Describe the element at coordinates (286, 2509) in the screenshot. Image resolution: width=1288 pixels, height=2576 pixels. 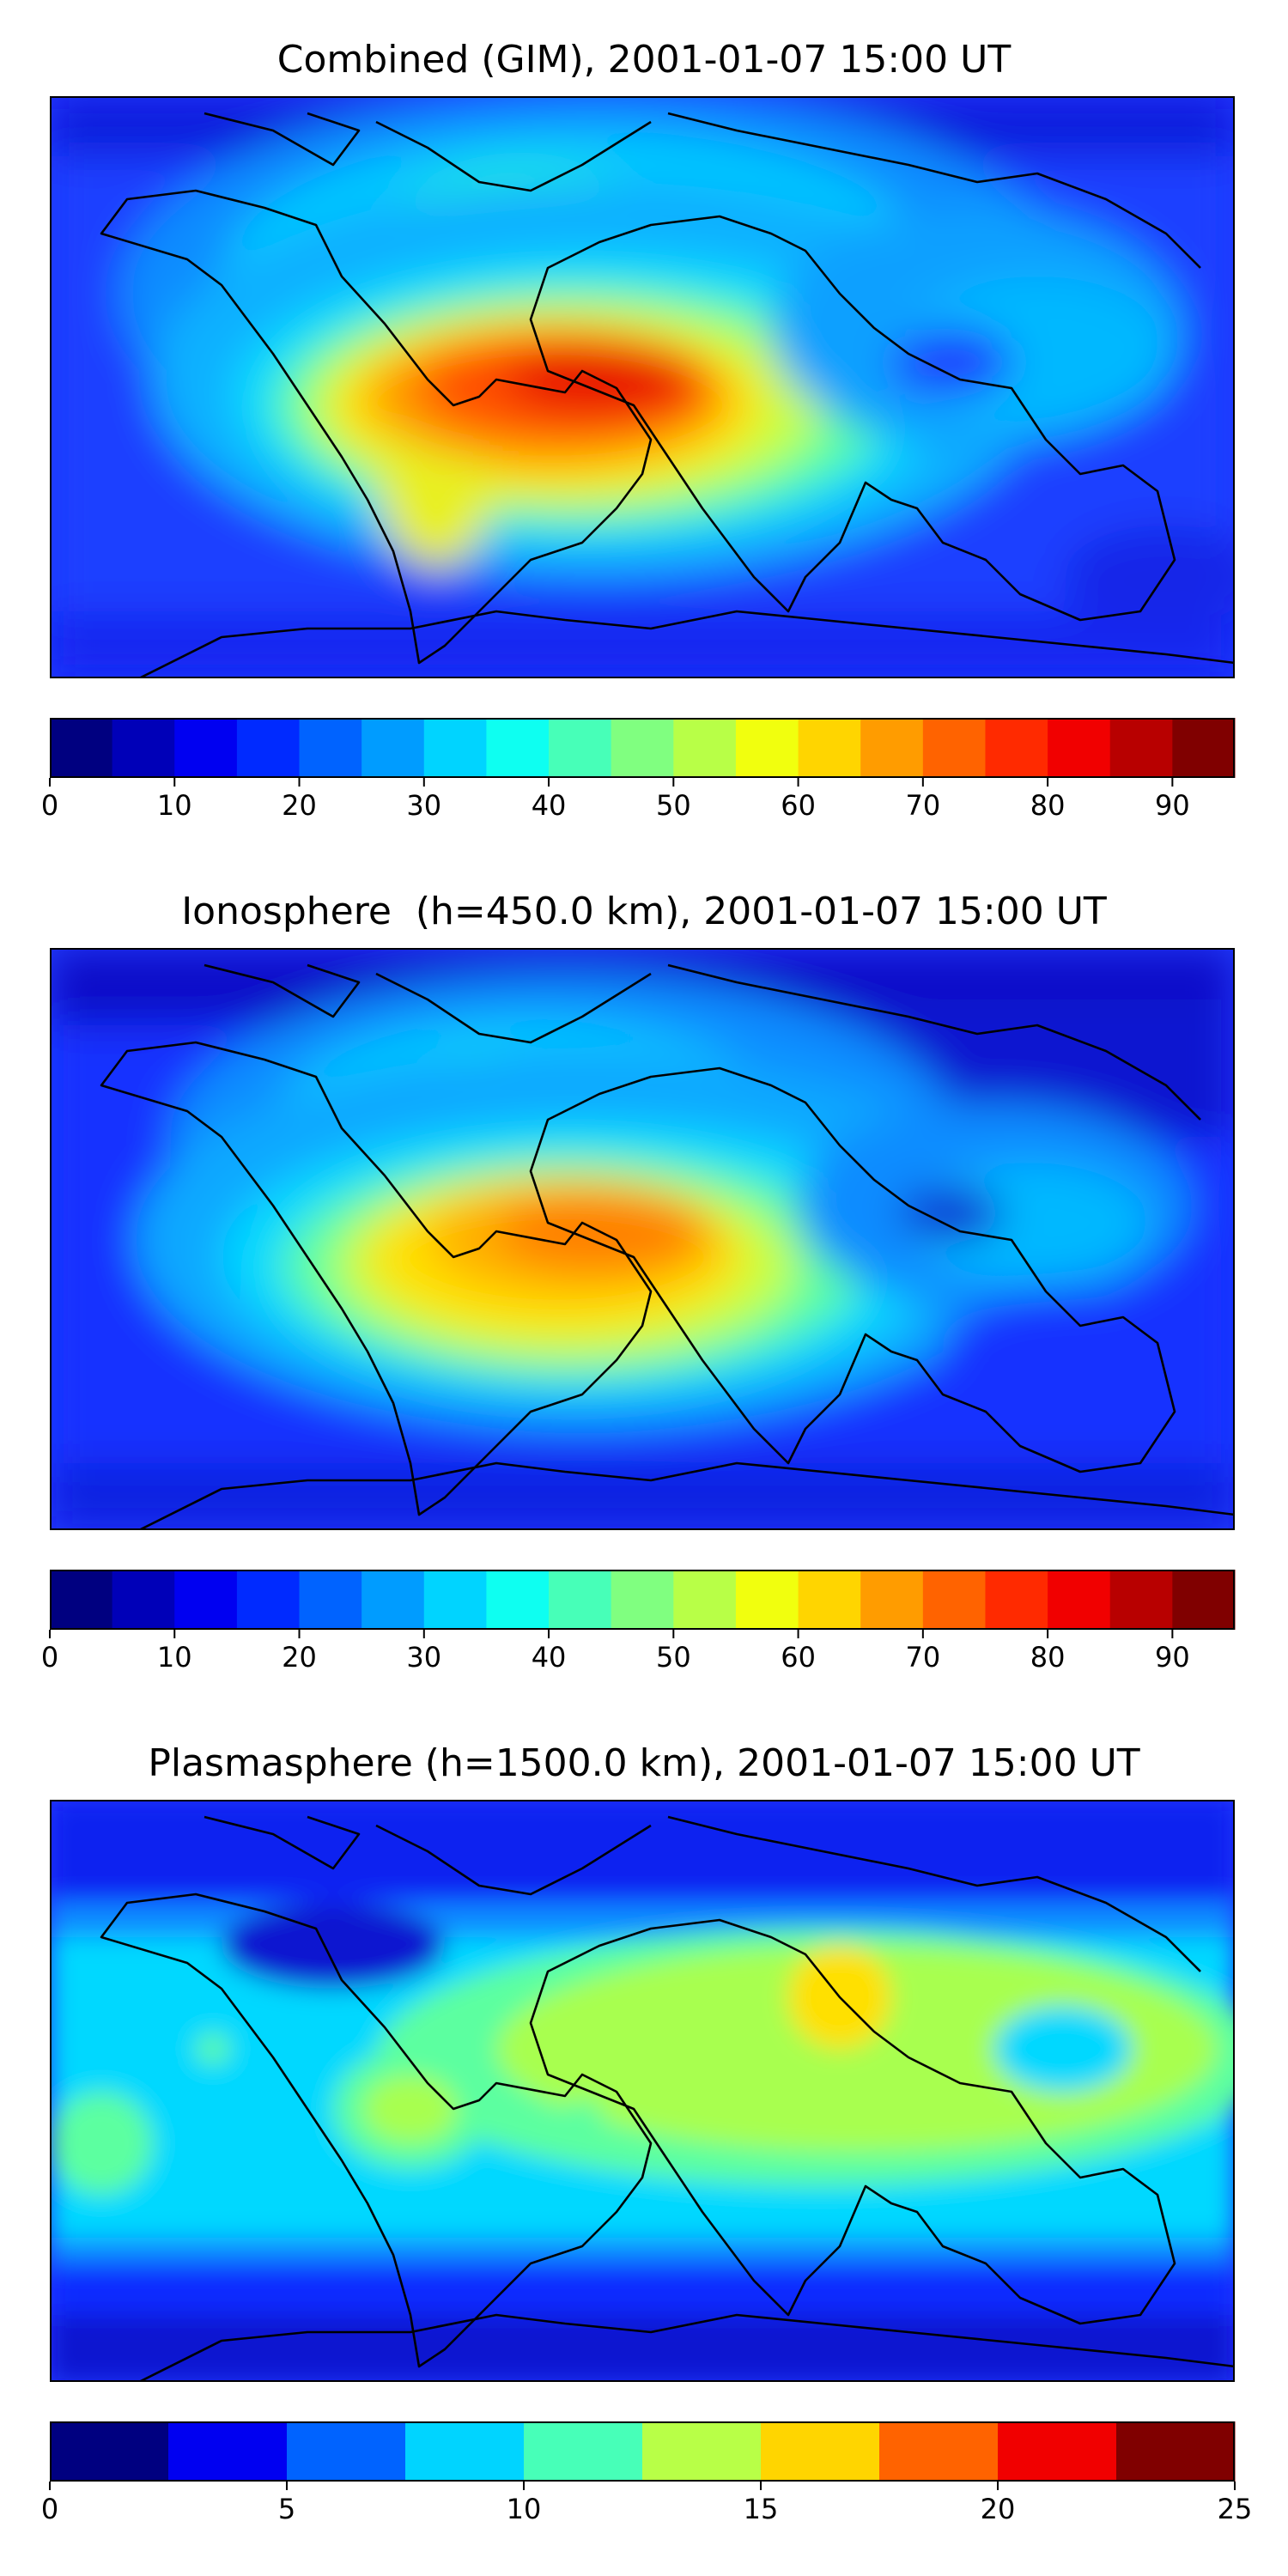
I see `colorbar-tick-label: 5` at that location.